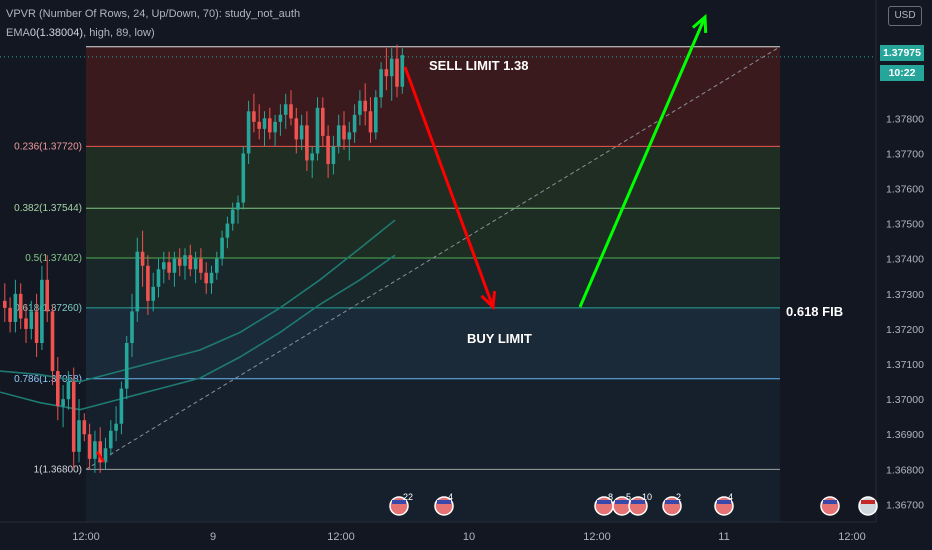 The height and width of the screenshot is (550, 932). I want to click on fib-label-0.382: 0.382(1.37544), so click(48, 208).